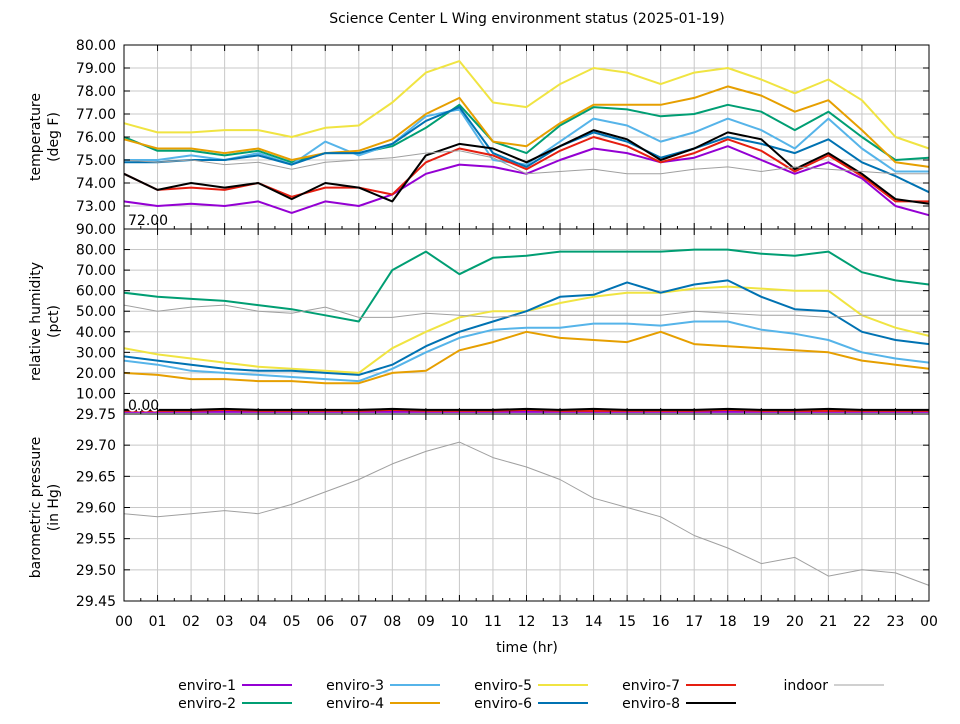  What do you see at coordinates (258, 622) in the screenshot?
I see `x-tick-label: 04` at bounding box center [258, 622].